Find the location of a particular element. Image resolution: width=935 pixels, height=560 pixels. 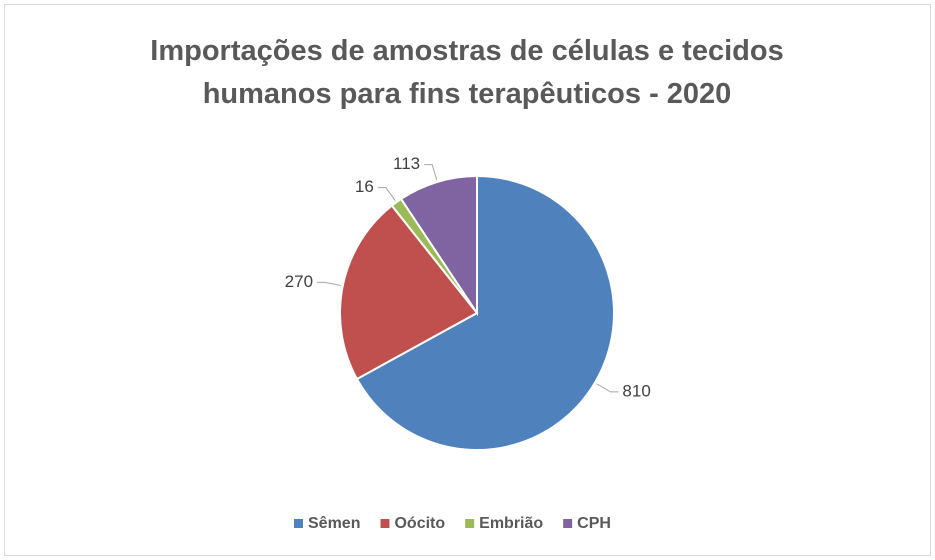

data-label: 16 is located at coordinates (364, 186).